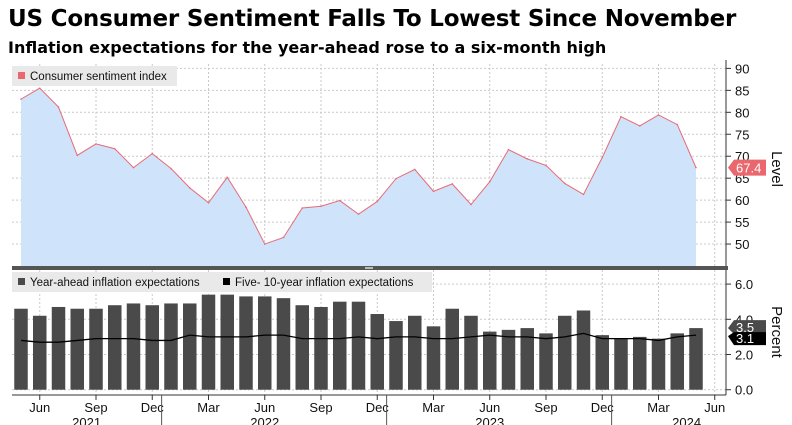 This screenshot has height=425, width=792. Describe the element at coordinates (744, 284) in the screenshot. I see `bottom-ytick-label: 6.0` at that location.